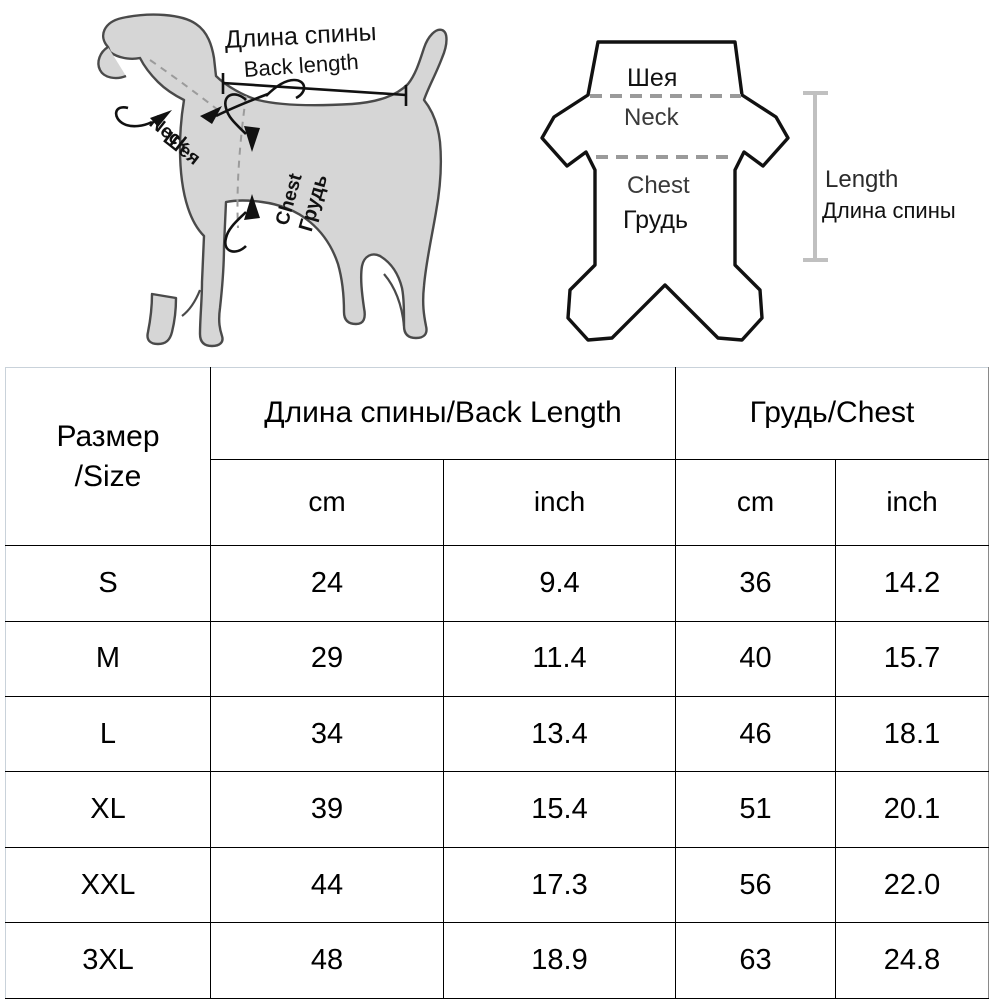 The image size is (1000, 1000). What do you see at coordinates (756, 734) in the screenshot?
I see `cell-chest-cm: 46` at bounding box center [756, 734].